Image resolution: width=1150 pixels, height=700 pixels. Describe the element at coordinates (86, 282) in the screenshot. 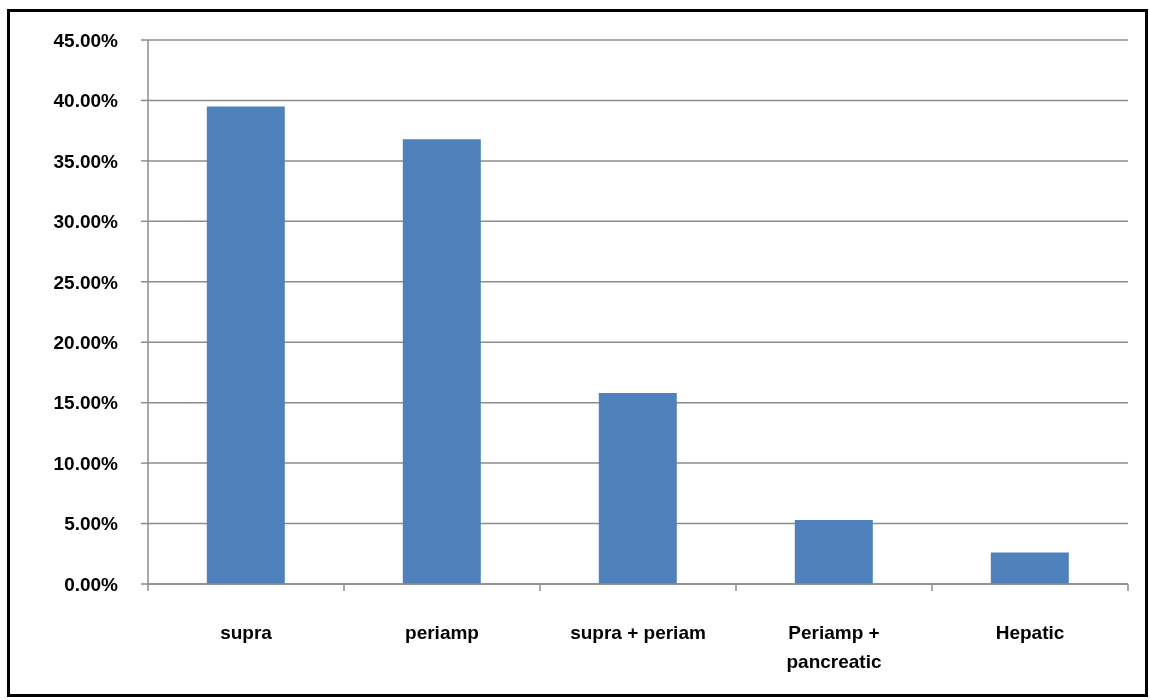

I see `y-tick-label: 25.00%` at that location.